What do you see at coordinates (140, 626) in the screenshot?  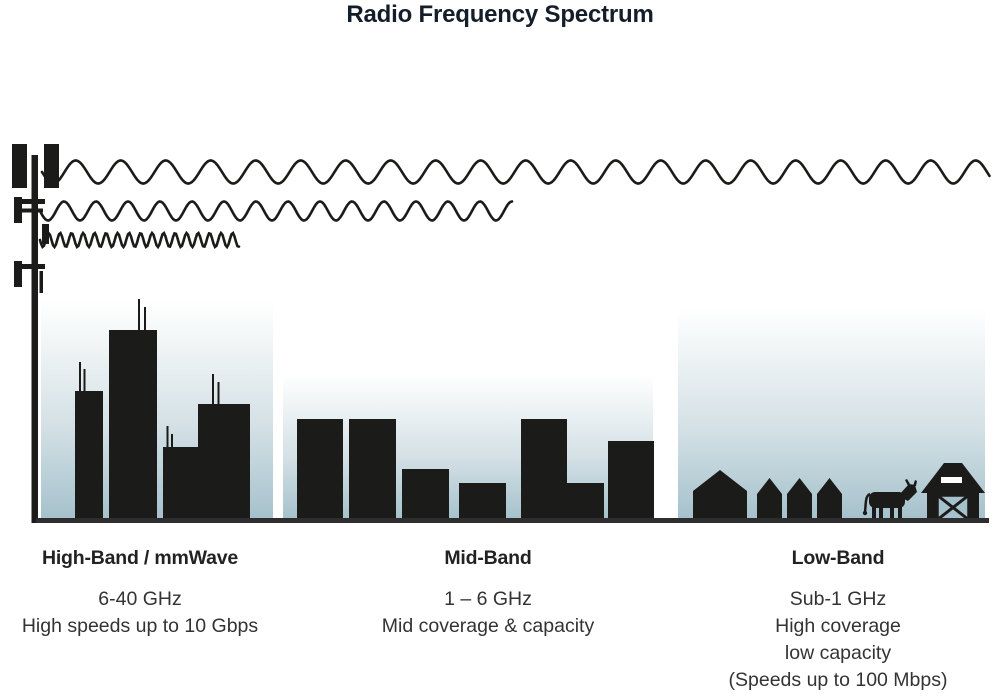 I see `high-band-description: High speeds up to 10 Gbps` at bounding box center [140, 626].